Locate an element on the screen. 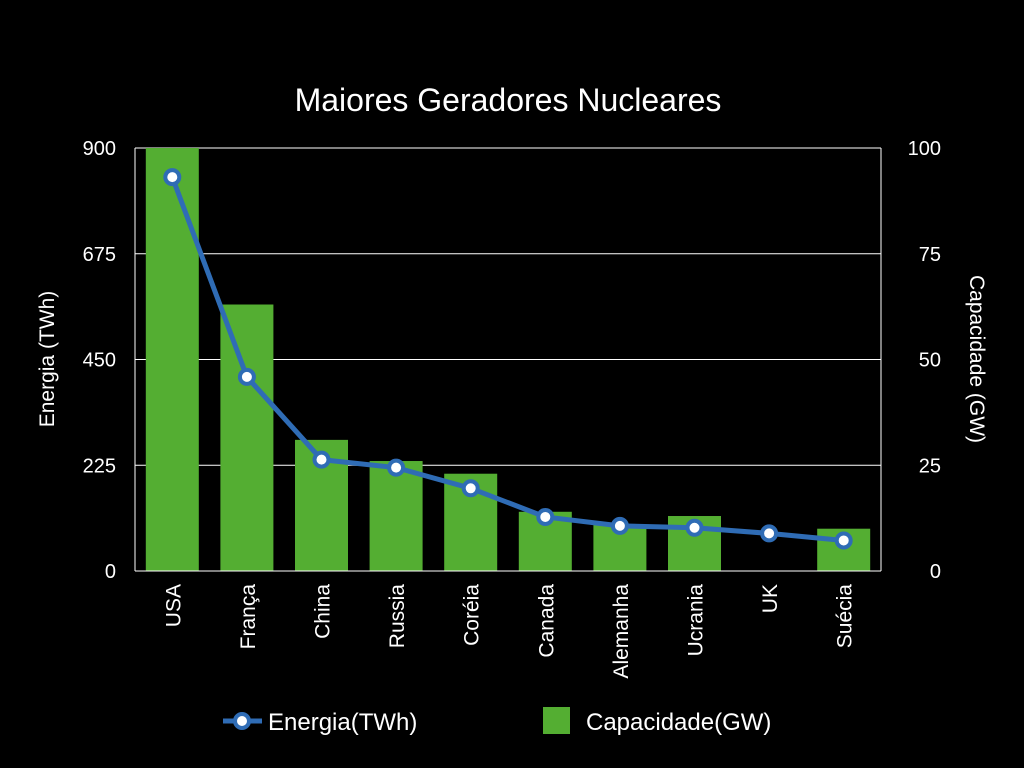 The height and width of the screenshot is (768, 1024). y-left-tick-label: 675 is located at coordinates (99, 255).